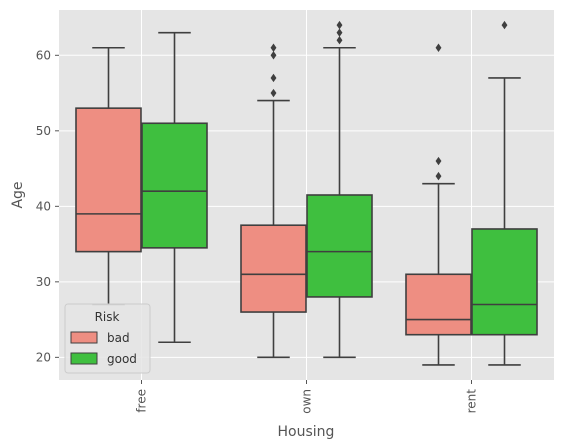  What do you see at coordinates (43, 282) in the screenshot?
I see `y-tick-label: 30` at bounding box center [43, 282].